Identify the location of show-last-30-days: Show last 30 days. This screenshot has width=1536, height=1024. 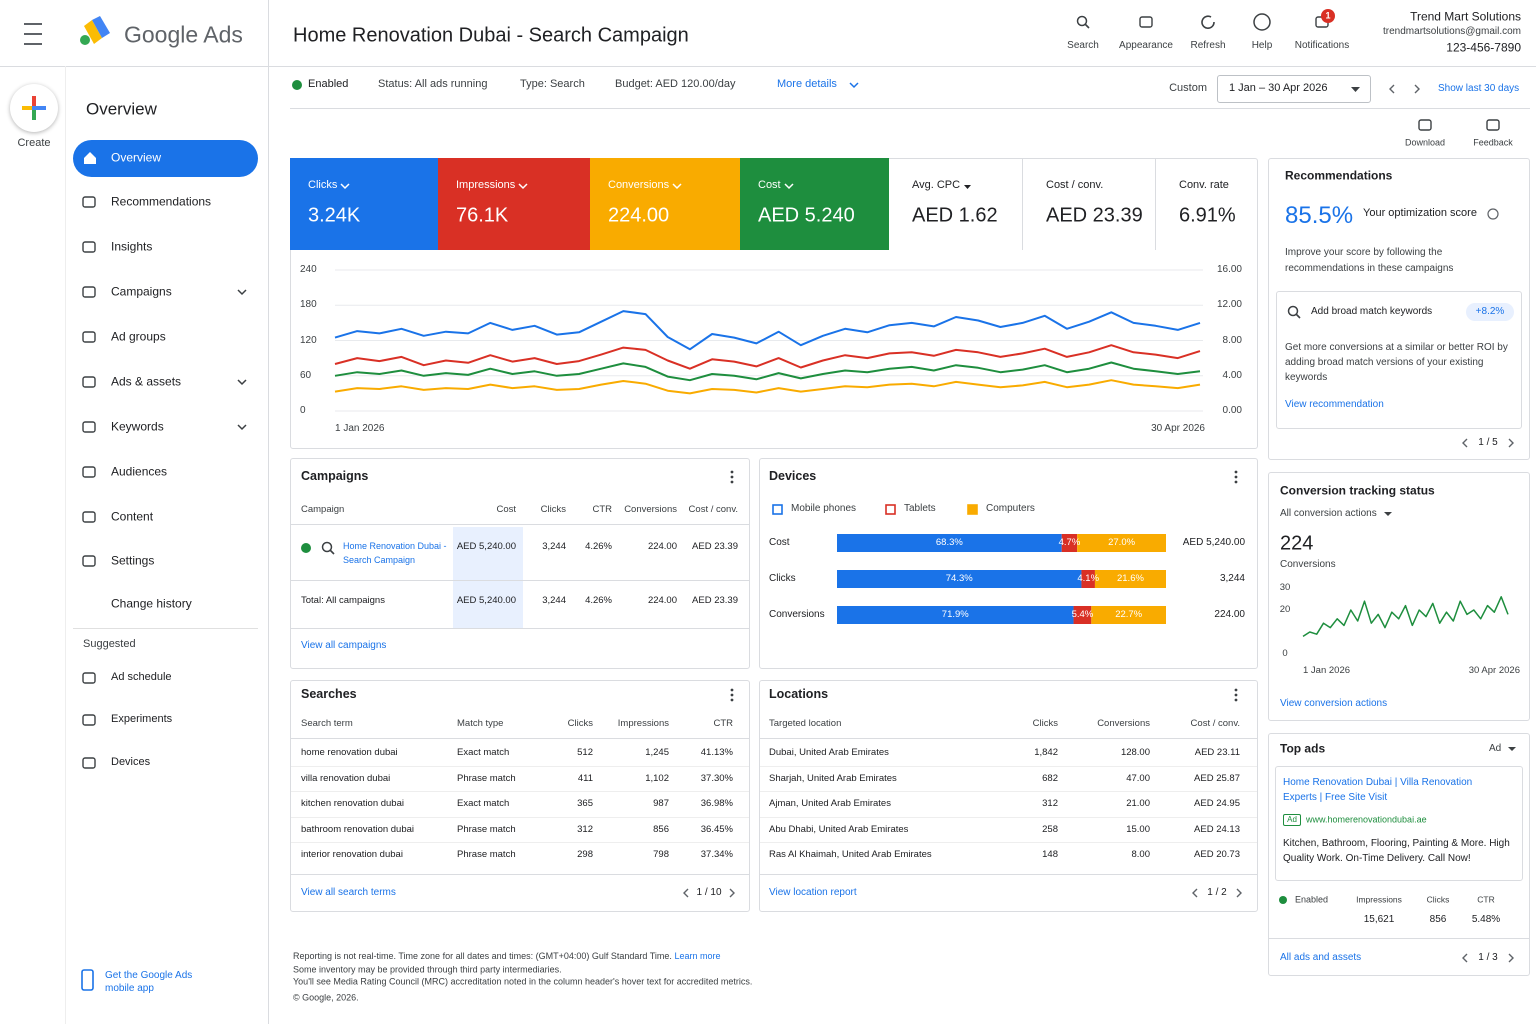
(1479, 88).